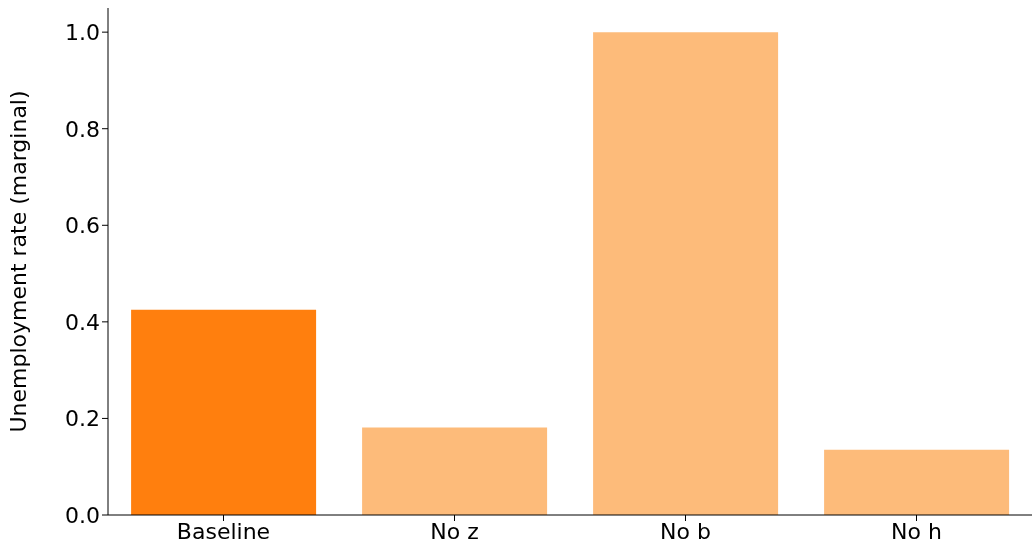 The image size is (1036, 555). What do you see at coordinates (454, 531) in the screenshot?
I see `x-tick-label: No z` at bounding box center [454, 531].